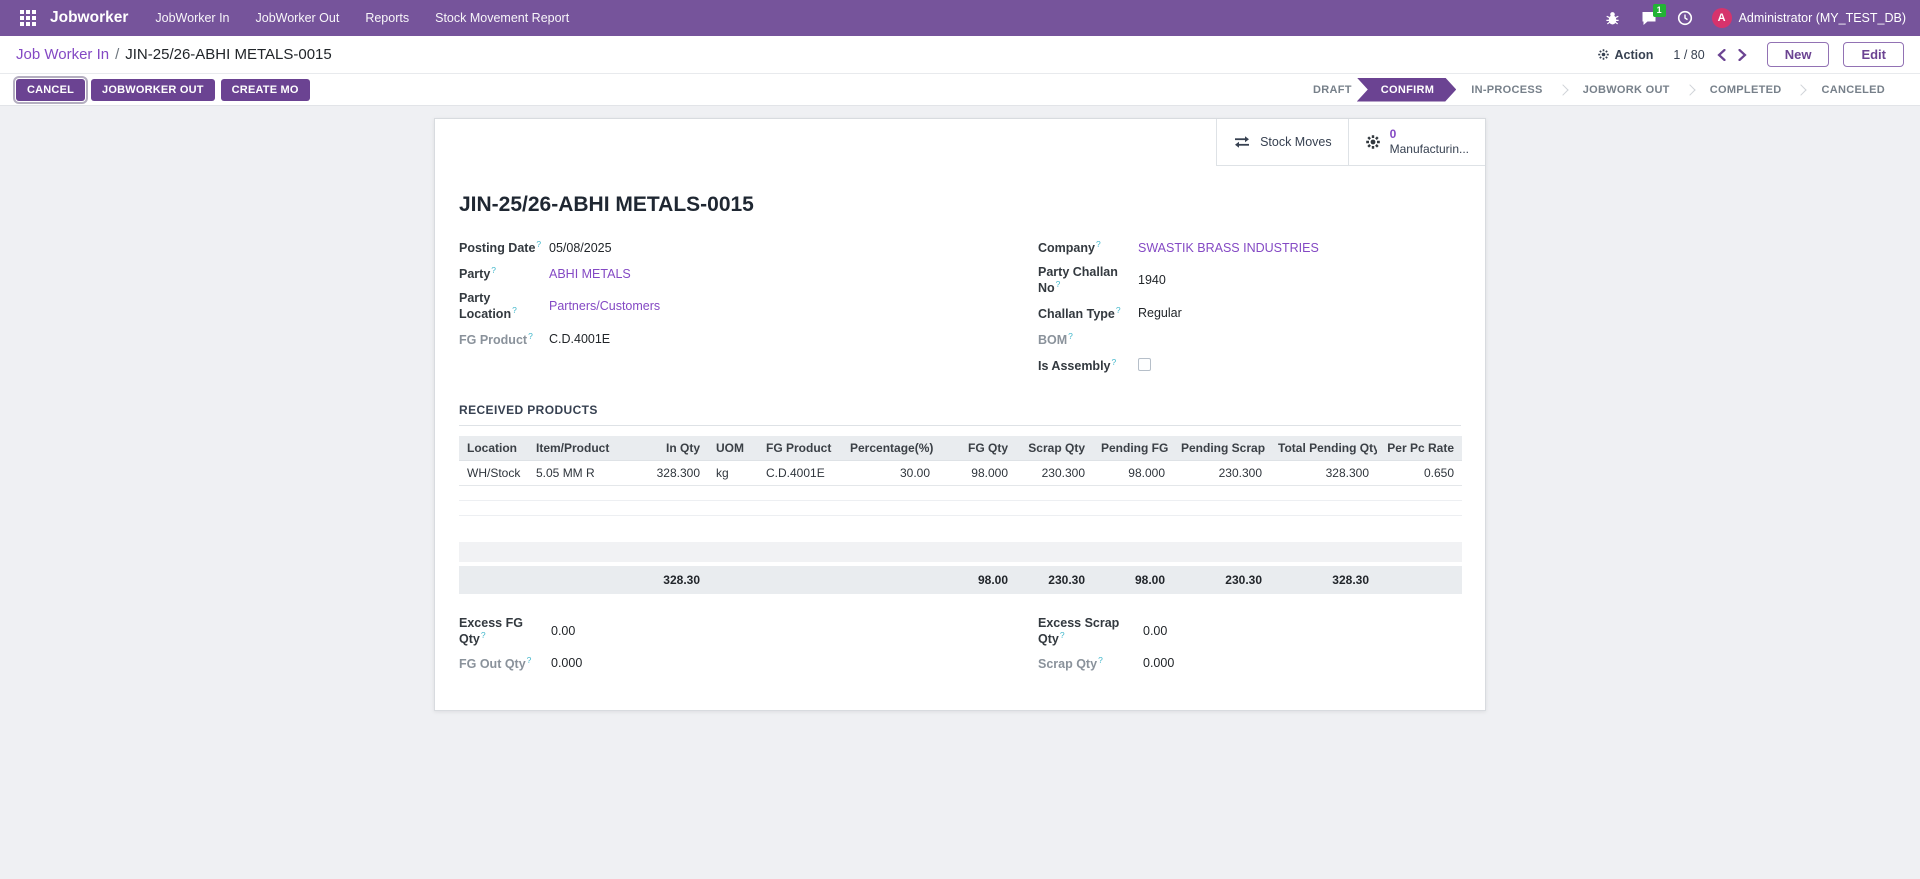  What do you see at coordinates (578, 449) in the screenshot?
I see `col-item-product: Item/Product` at bounding box center [578, 449].